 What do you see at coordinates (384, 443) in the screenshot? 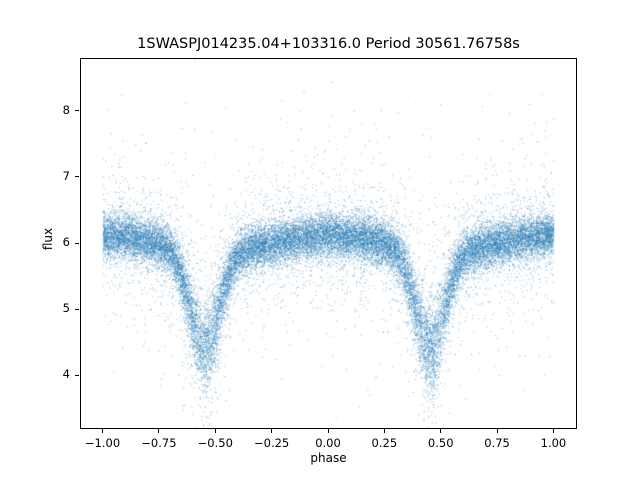
I see `x-tick-label: 0.25` at bounding box center [384, 443].